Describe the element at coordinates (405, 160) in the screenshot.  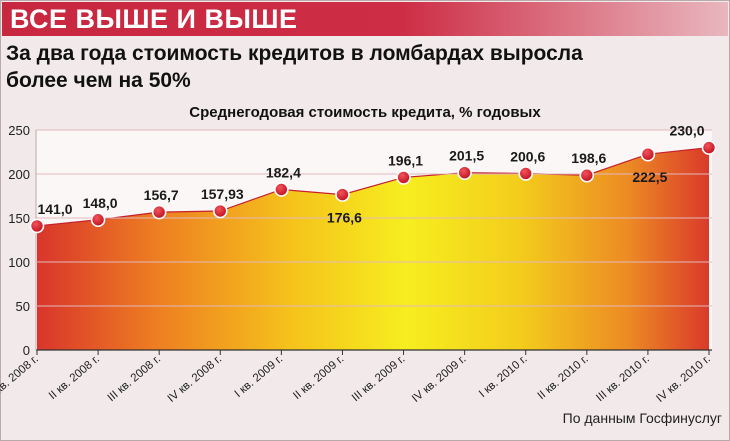
I see `data-label: 196,1` at that location.